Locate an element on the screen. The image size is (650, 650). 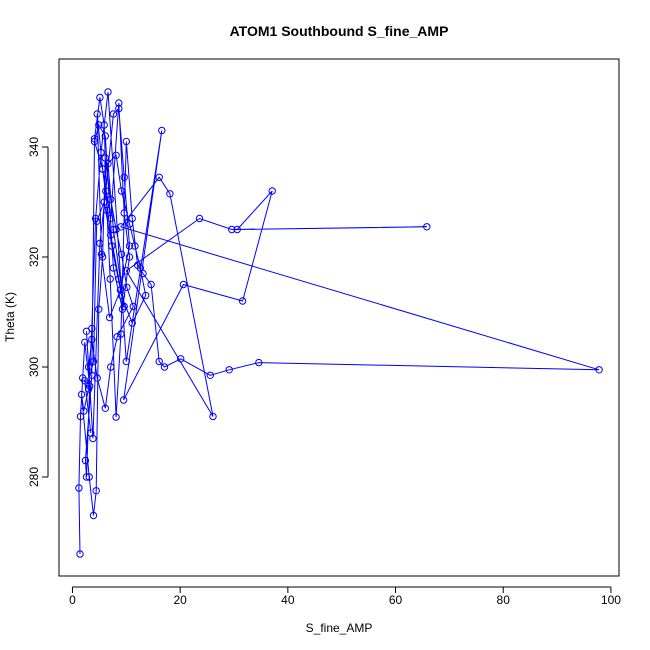
x-tick-label: 100 is located at coordinates (611, 600).